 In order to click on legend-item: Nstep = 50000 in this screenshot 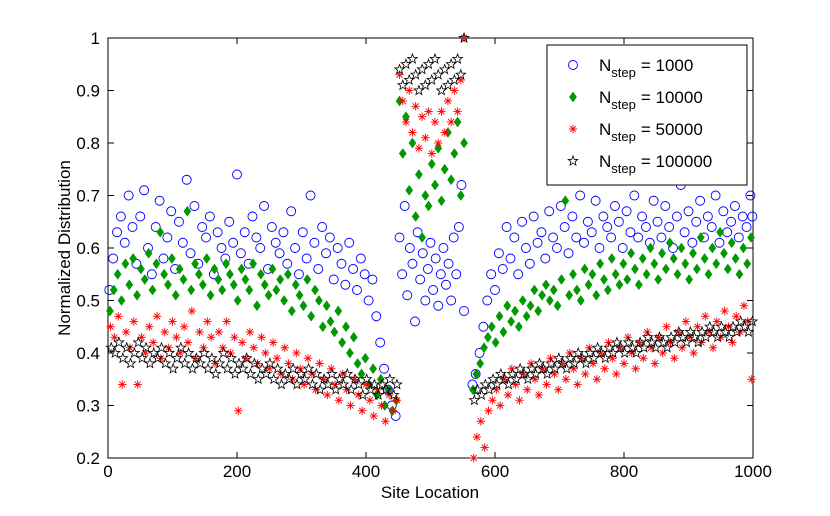, I will do `click(635, 132)`.